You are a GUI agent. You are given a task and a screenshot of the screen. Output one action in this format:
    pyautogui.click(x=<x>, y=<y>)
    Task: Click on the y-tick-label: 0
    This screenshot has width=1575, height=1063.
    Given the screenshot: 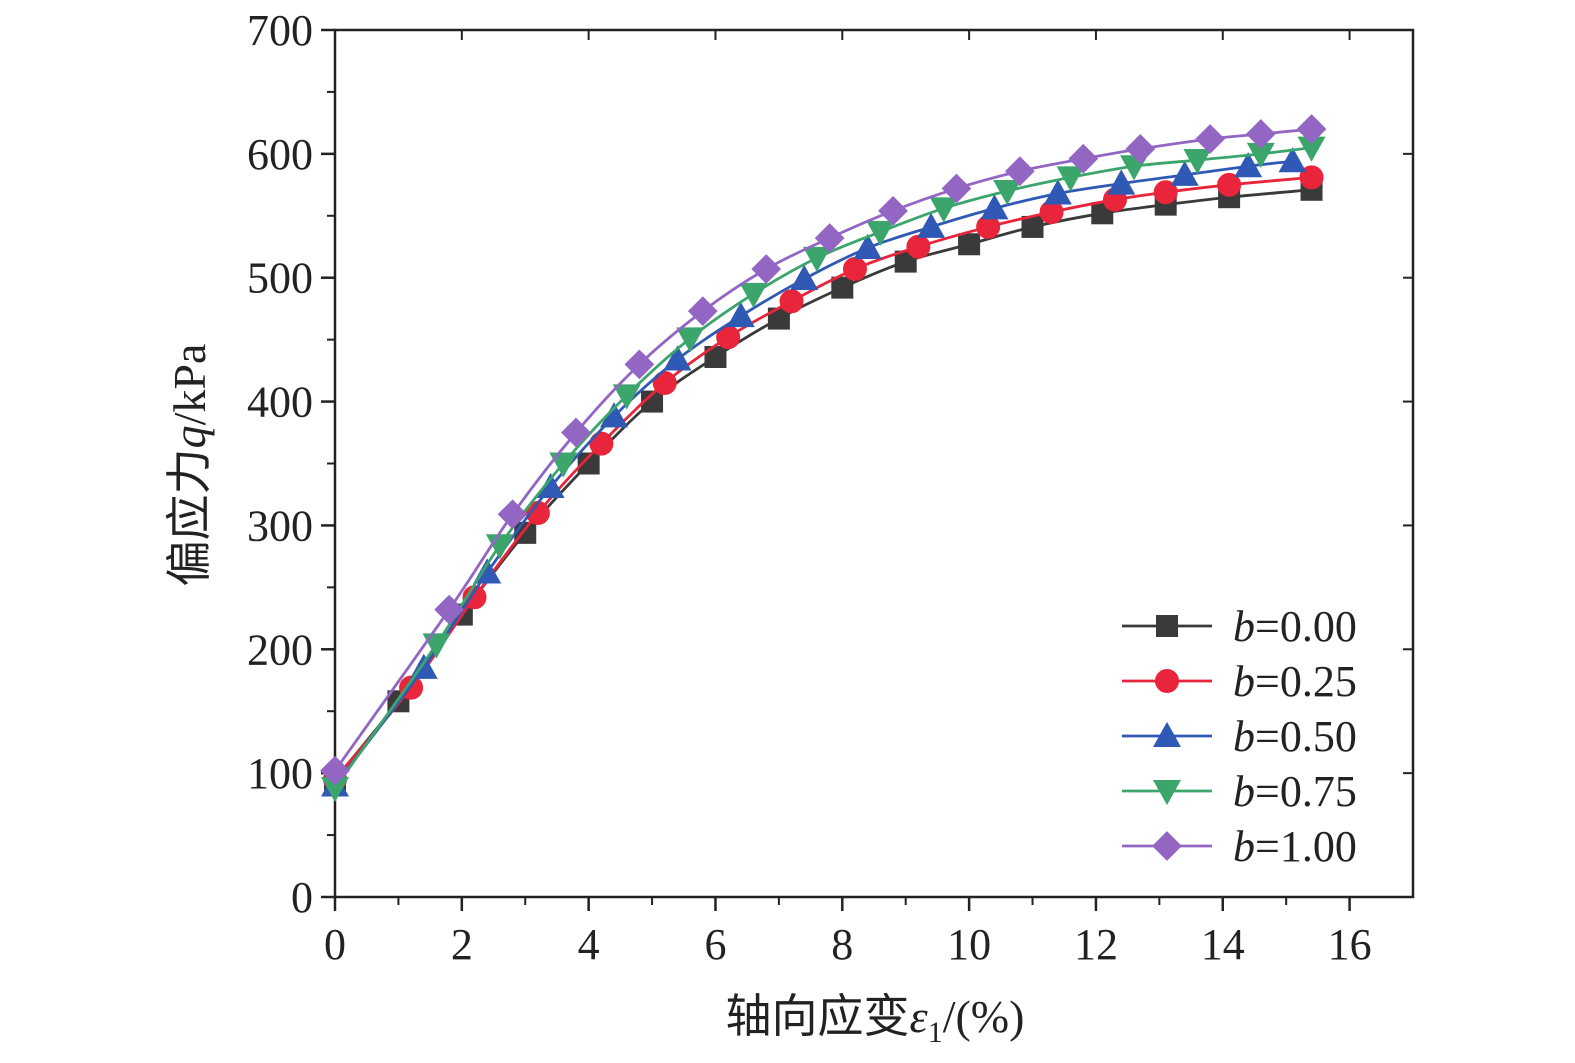 What is the action you would take?
    pyautogui.click(x=302, y=897)
    